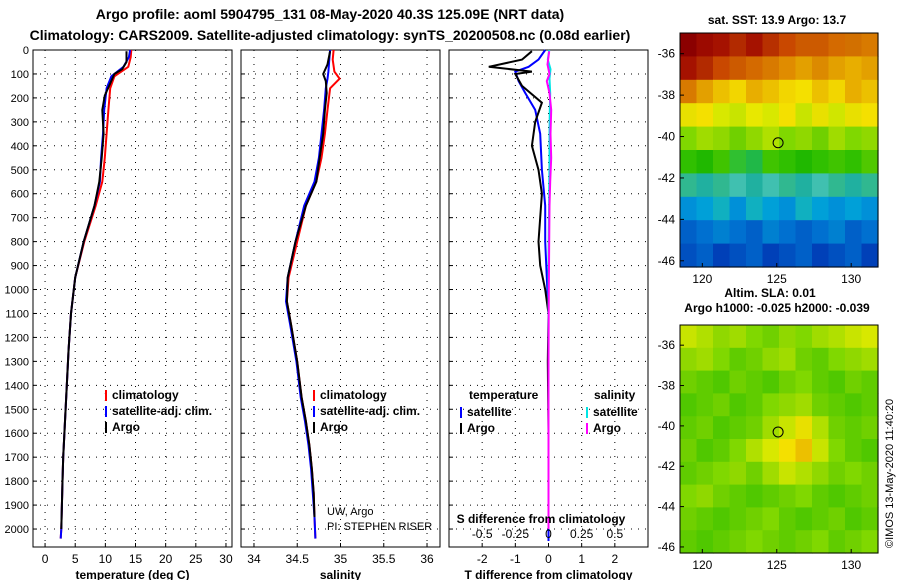 The width and height of the screenshot is (900, 580). What do you see at coordinates (94, 290) in the screenshot?
I see `series-argo` at bounding box center [94, 290].